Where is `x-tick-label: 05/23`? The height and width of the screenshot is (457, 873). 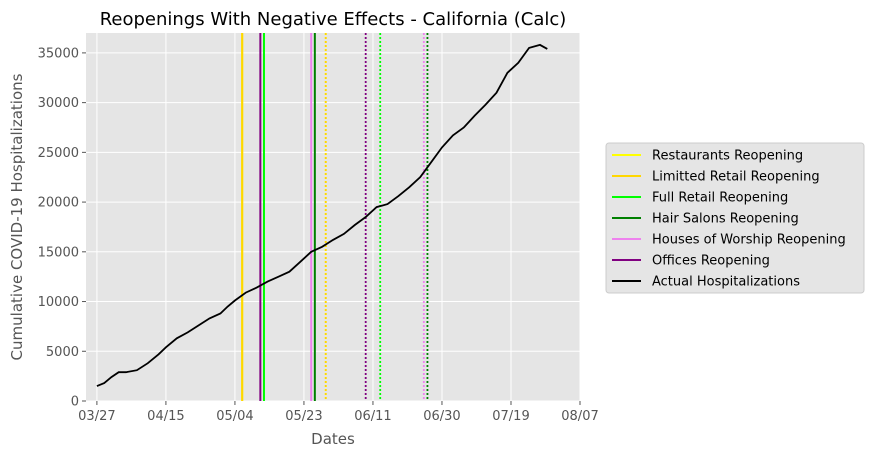 x-tick-label: 05/23 is located at coordinates (303, 416).